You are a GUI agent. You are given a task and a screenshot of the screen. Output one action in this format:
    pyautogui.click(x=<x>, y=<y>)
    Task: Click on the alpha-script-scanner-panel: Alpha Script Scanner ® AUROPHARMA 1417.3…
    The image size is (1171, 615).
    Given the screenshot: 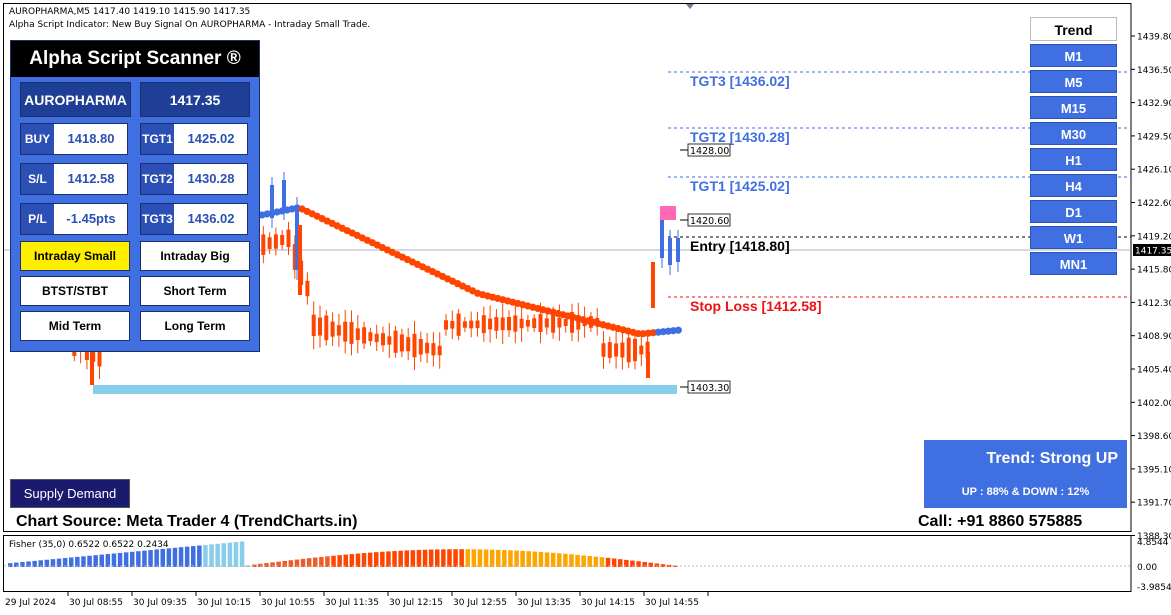 What is the action you would take?
    pyautogui.click(x=135, y=196)
    